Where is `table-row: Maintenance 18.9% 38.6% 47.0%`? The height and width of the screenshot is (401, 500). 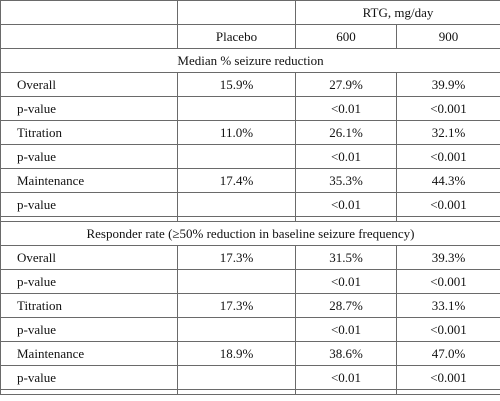
table-row: Maintenance 18.9% 38.6% 47.0% is located at coordinates (250, 353).